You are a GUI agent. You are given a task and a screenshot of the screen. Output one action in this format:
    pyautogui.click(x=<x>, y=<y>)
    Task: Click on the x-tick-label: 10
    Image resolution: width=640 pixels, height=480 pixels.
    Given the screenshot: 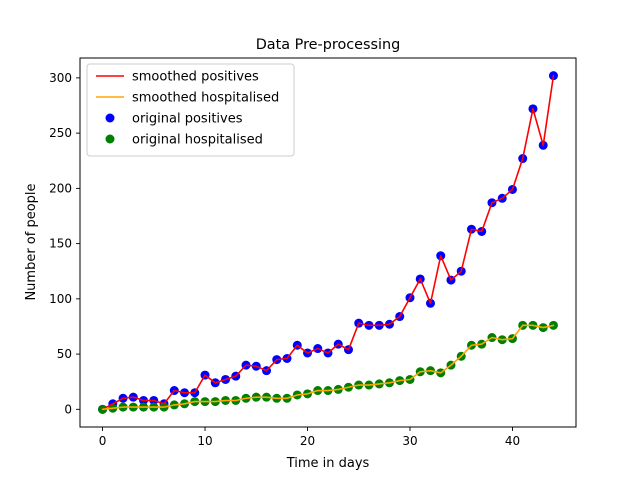 What is the action you would take?
    pyautogui.click(x=204, y=441)
    